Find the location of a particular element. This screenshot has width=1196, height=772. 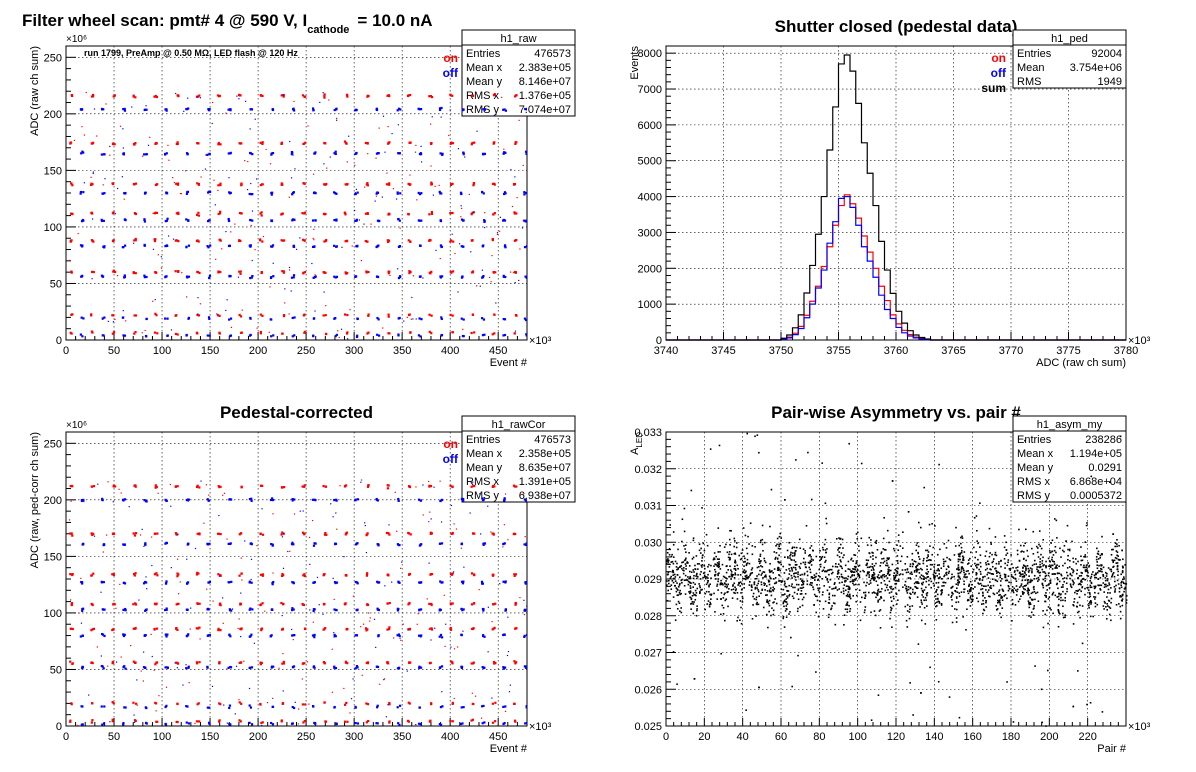

stats-value: 7.074e+07 is located at coordinates (545, 110).